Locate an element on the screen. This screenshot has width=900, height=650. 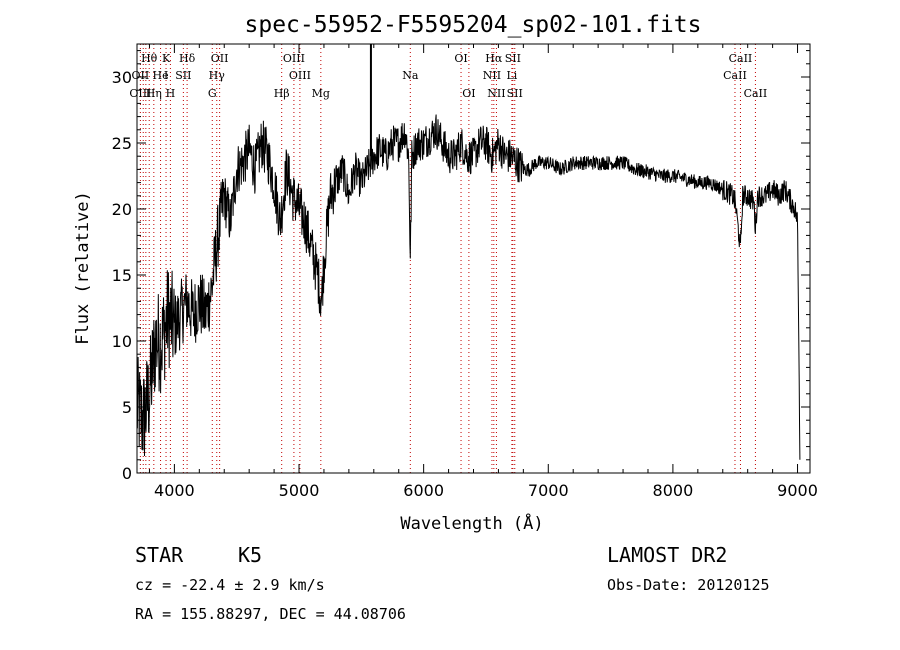
y-tick-label: 20 is located at coordinates (122, 209).